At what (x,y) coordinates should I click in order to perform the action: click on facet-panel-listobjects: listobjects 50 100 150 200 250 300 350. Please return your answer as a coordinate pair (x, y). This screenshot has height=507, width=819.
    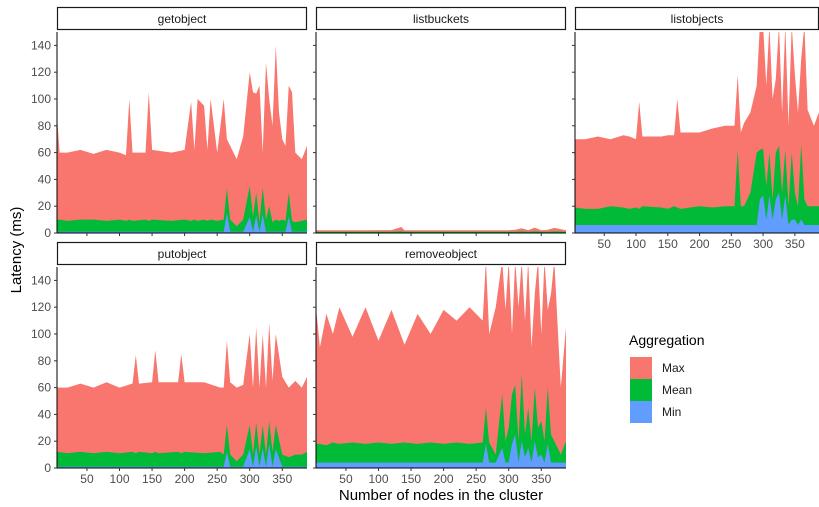
    Looking at the image, I should click on (695, 128).